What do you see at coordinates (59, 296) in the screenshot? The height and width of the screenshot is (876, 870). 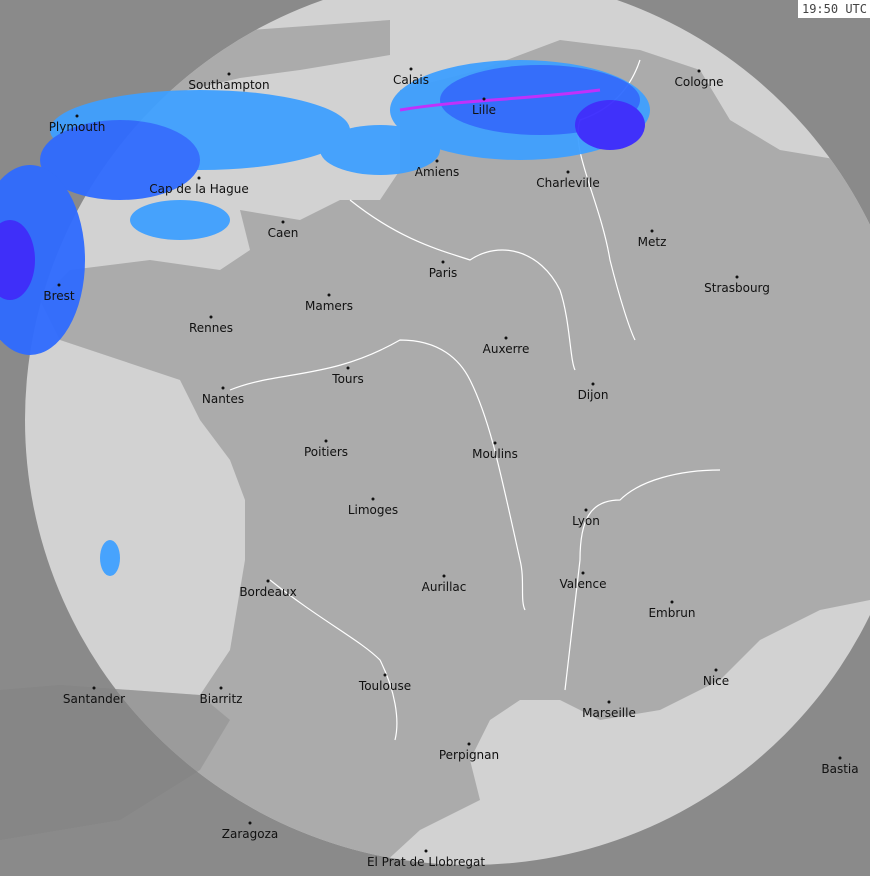 I see `city-label: Brest` at bounding box center [59, 296].